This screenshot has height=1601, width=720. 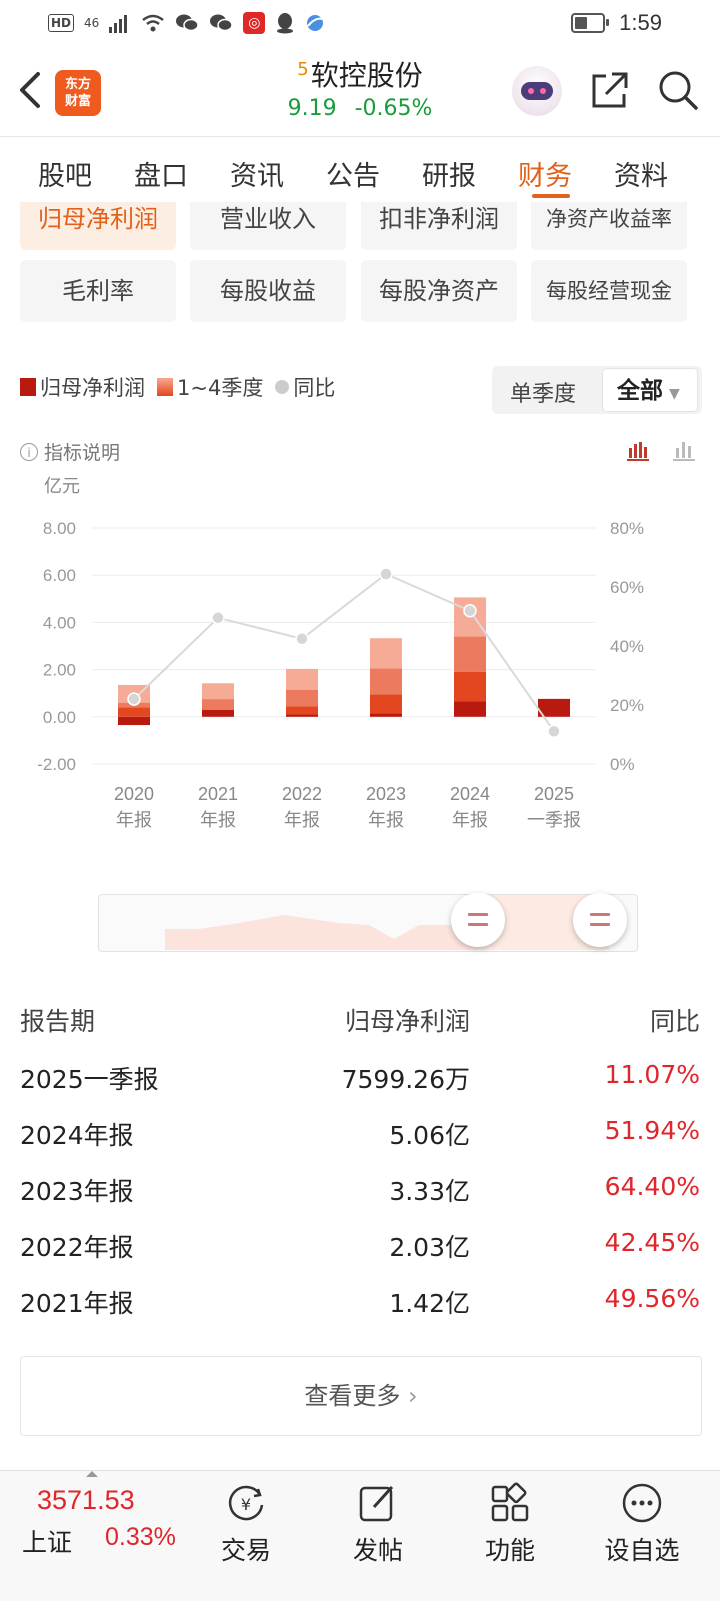 What do you see at coordinates (684, 450) in the screenshot?
I see `bar-chart-alt-icon` at bounding box center [684, 450].